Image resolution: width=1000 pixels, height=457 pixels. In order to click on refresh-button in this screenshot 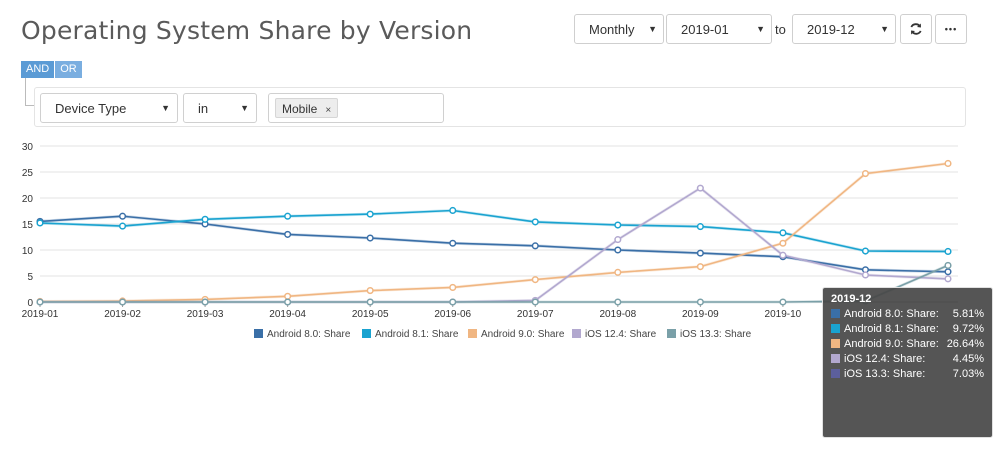, I will do `click(916, 29)`.